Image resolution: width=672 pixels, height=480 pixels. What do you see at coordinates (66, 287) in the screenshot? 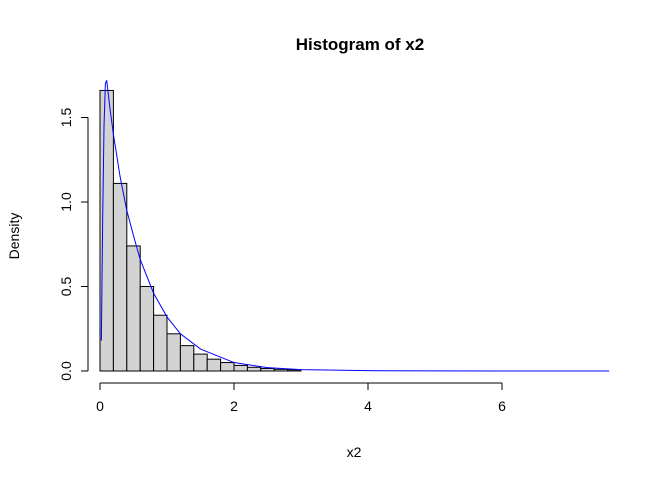
I see `y-tick-label: 0.5` at bounding box center [66, 287].